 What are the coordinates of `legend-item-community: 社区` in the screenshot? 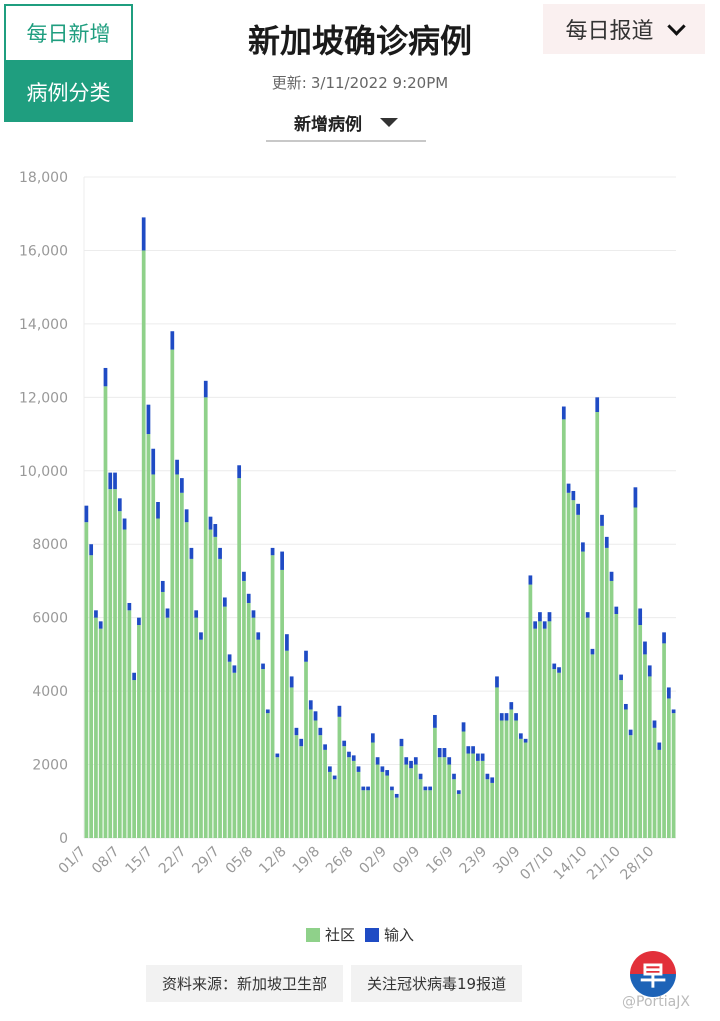 It's located at (330, 934).